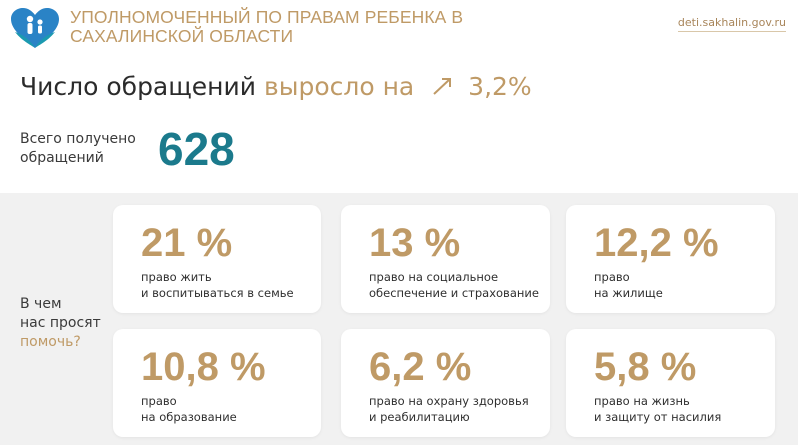  What do you see at coordinates (60, 323) in the screenshot?
I see `help-question-line2: нас просят` at bounding box center [60, 323].